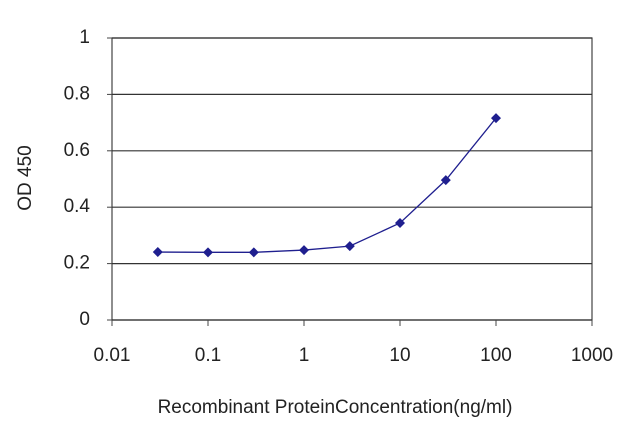 This screenshot has height=427, width=640. I want to click on x-tick-label: 1, so click(304, 355).